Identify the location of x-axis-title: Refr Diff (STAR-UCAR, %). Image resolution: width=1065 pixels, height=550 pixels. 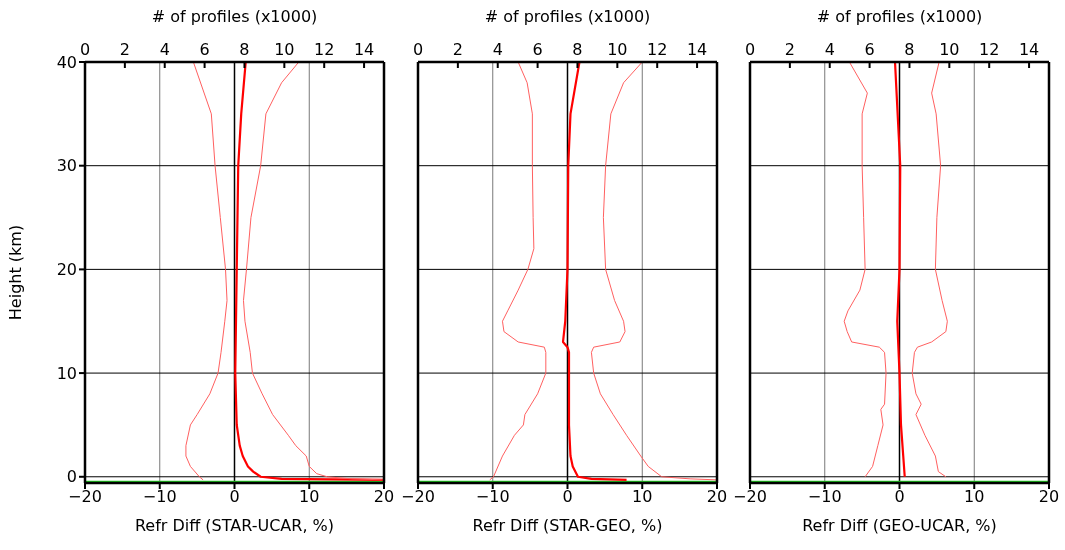
(234, 525).